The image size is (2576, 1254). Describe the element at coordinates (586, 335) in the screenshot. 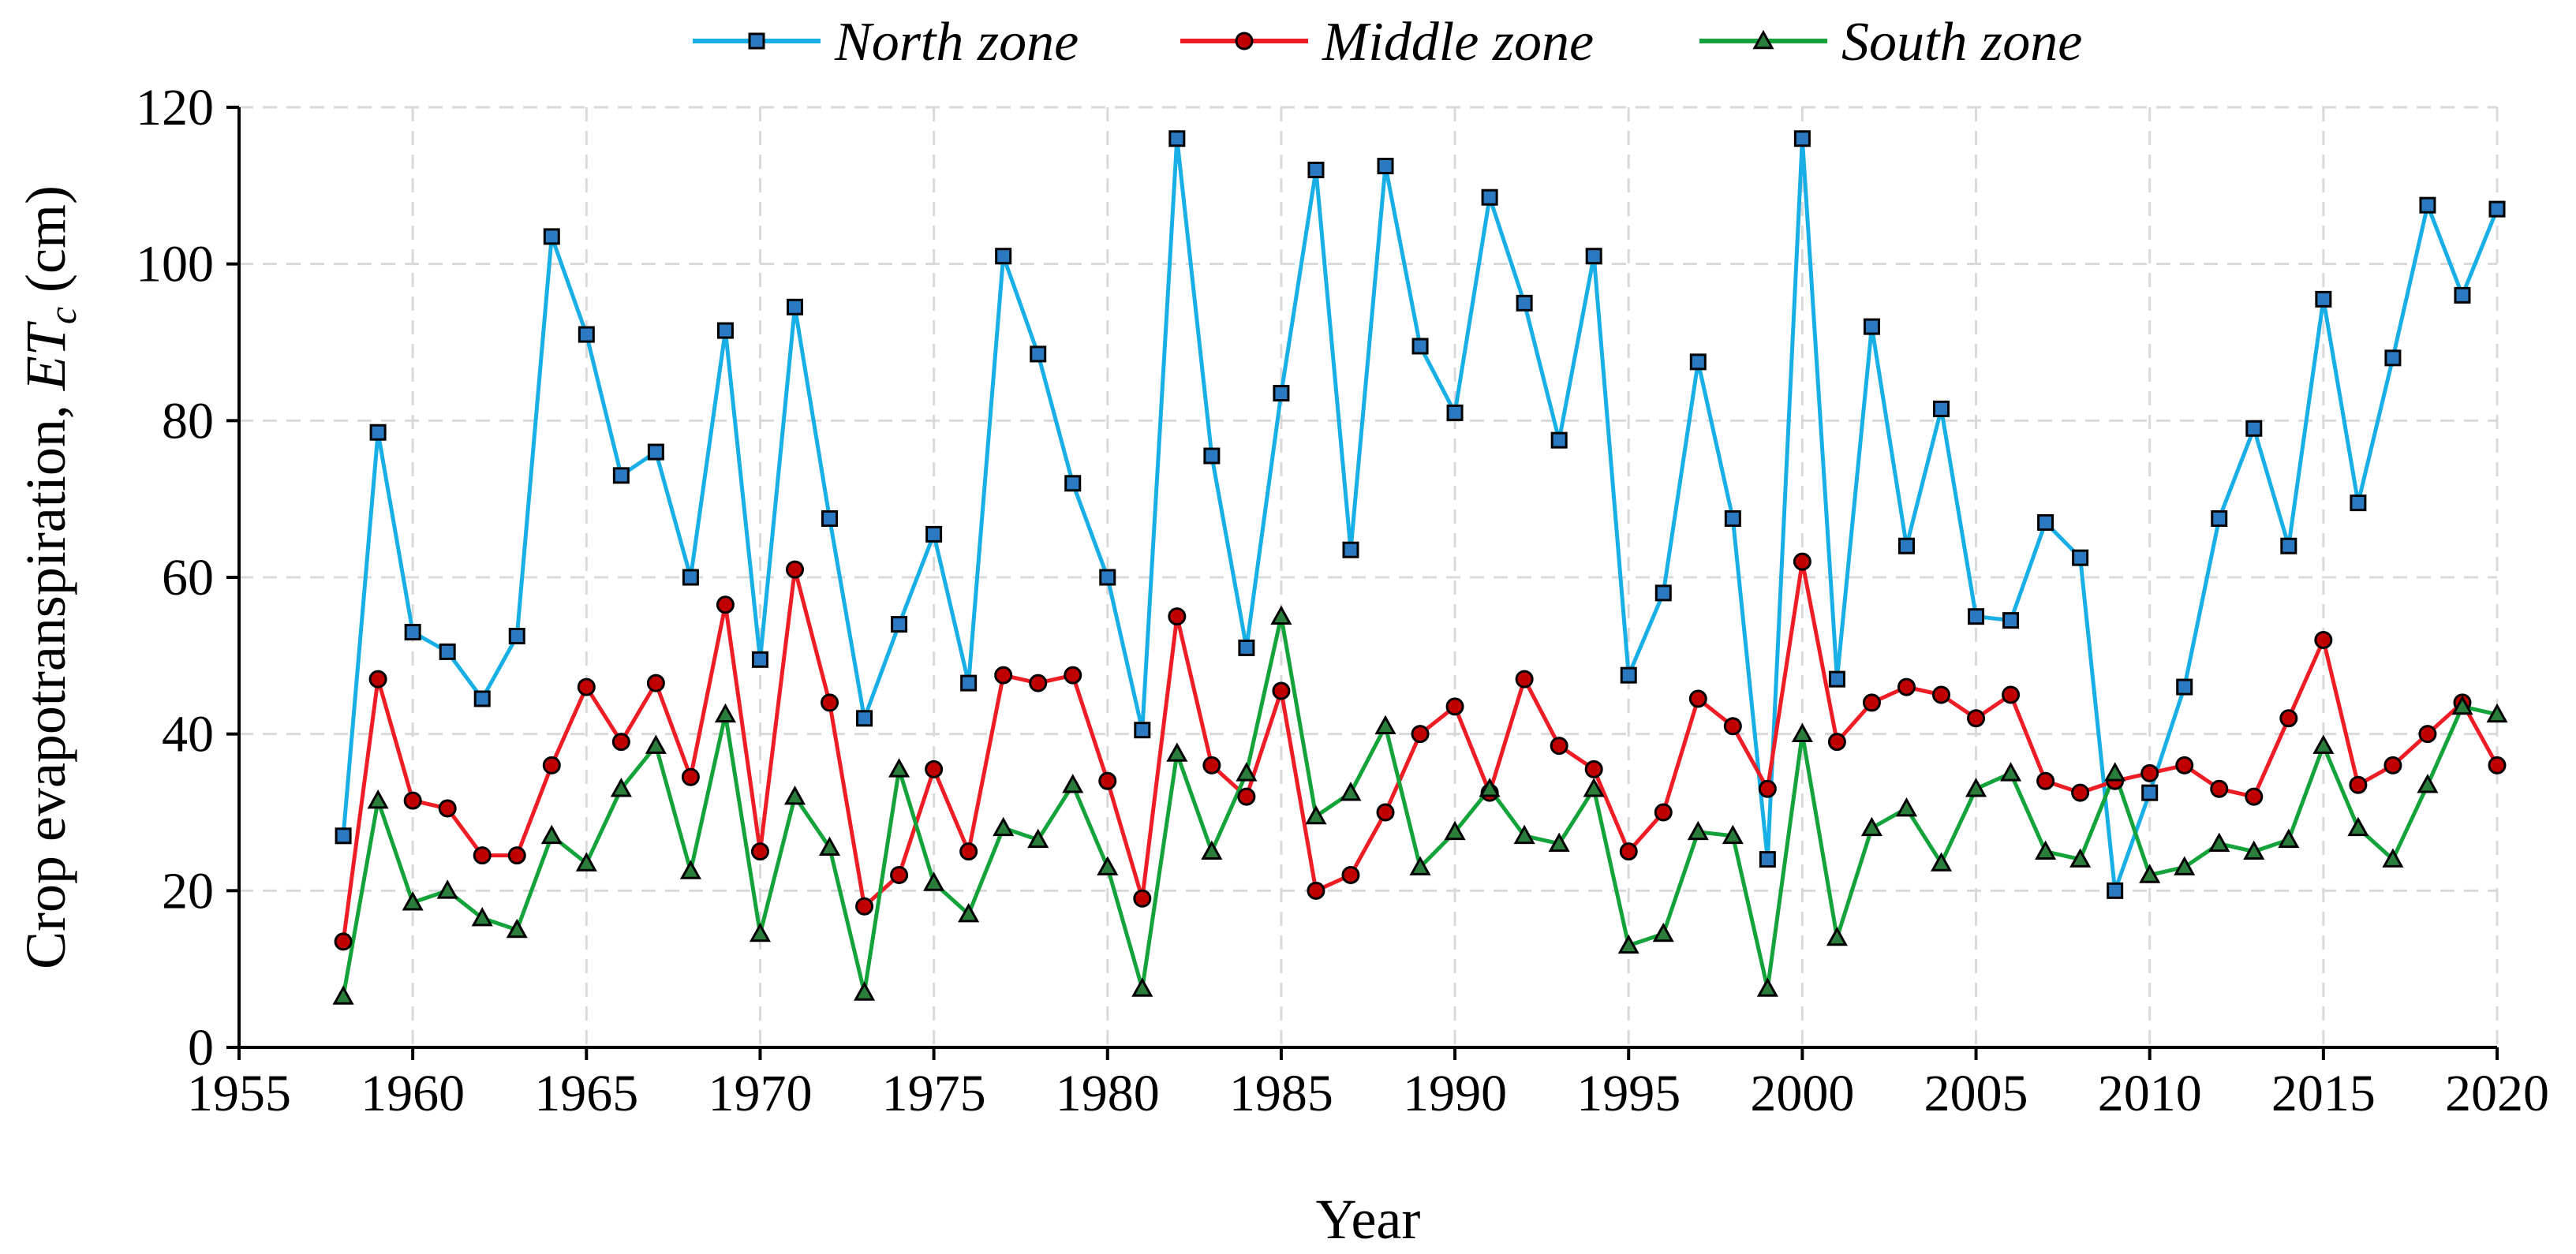

I see `data-point-north-zone-1965` at that location.